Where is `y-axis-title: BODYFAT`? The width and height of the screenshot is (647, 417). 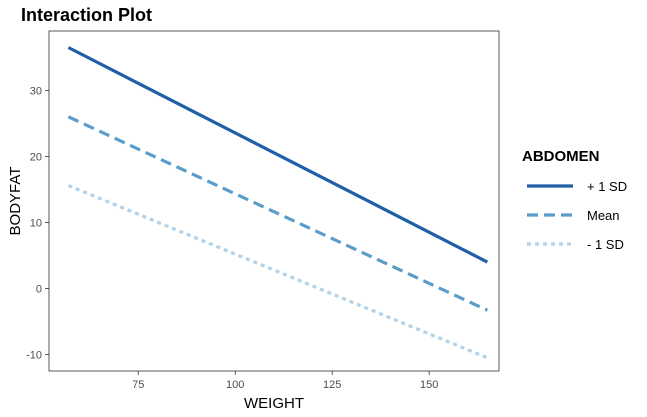 y-axis-title: BODYFAT is located at coordinates (15, 201).